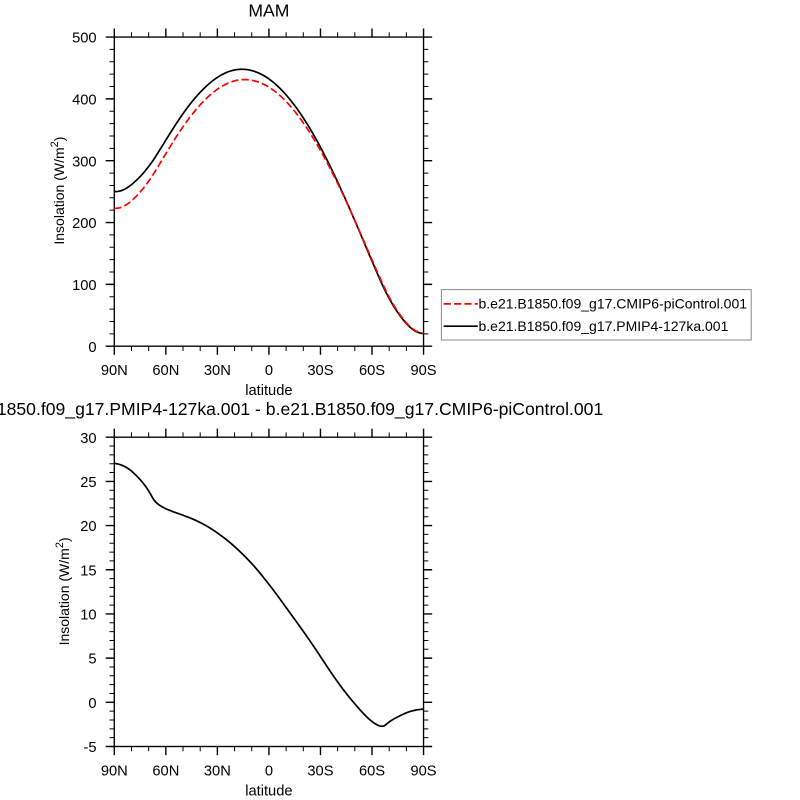 Image resolution: width=800 pixels, height=800 pixels. Describe the element at coordinates (613, 303) in the screenshot. I see `svg-text:b.e21.B1850.f09_g17.CMIP6-piCo: b.e21.B1850.f09_g17.CMIP6-piControl.001` at that location.